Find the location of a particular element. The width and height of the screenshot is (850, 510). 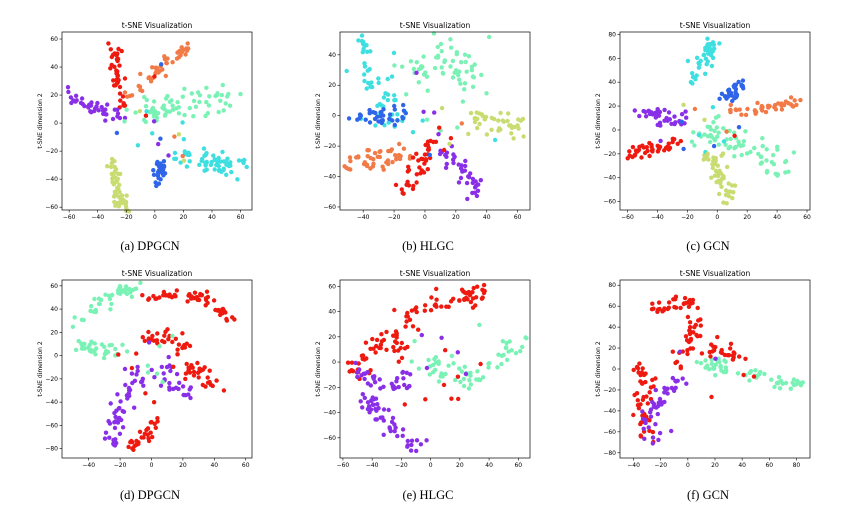

x-tick-label: 40 is located at coordinates (489, 465).